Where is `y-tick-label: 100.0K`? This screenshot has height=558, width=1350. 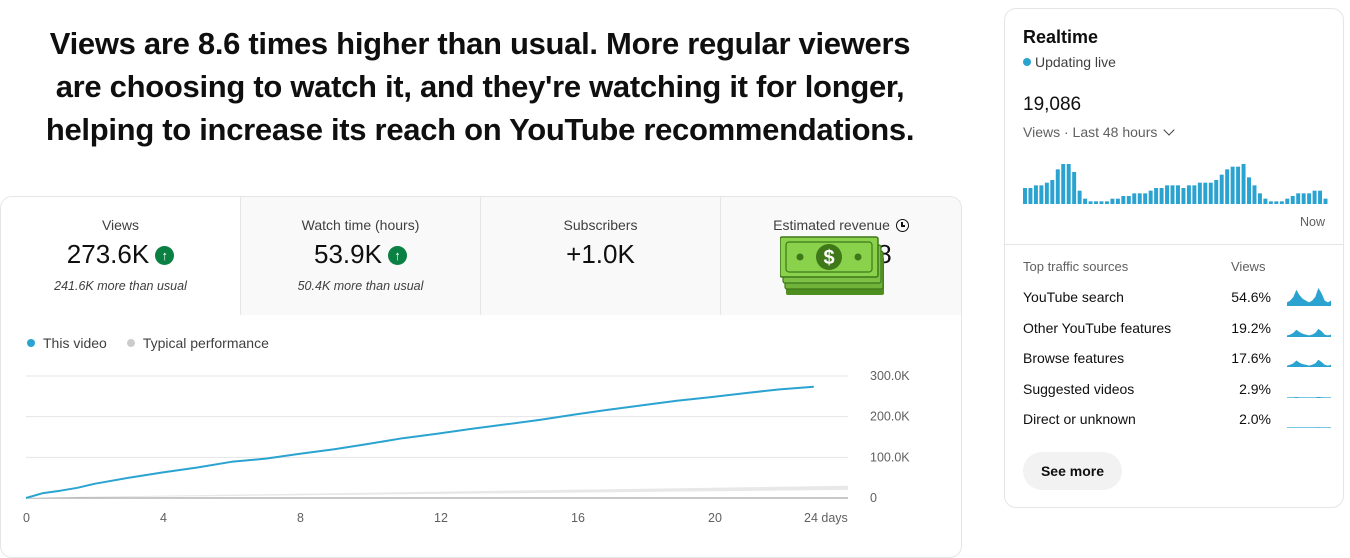
y-tick-label: 100.0K is located at coordinates (890, 457).